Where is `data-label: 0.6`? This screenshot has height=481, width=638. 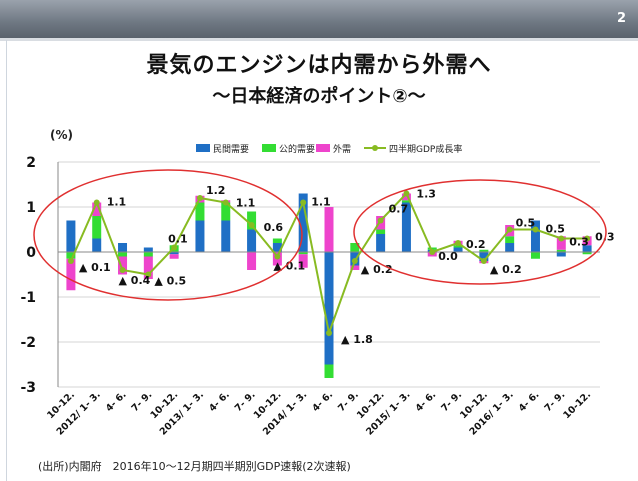 data-label: 0.6 is located at coordinates (274, 227).